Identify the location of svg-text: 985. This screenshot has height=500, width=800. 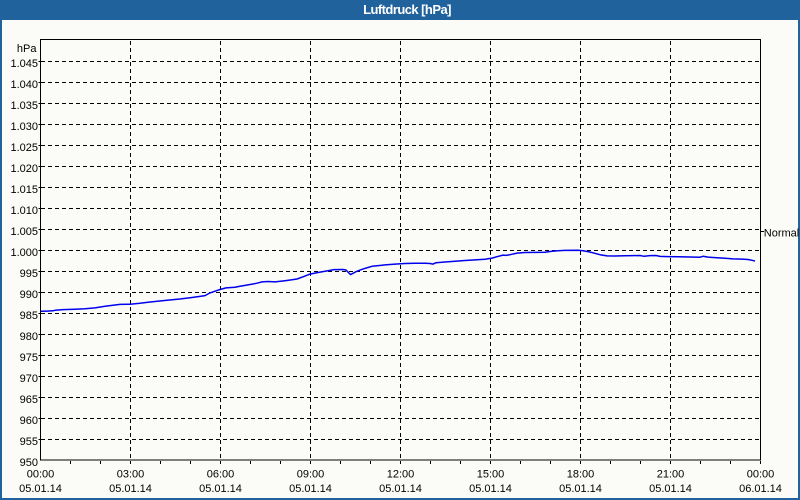
(29, 316).